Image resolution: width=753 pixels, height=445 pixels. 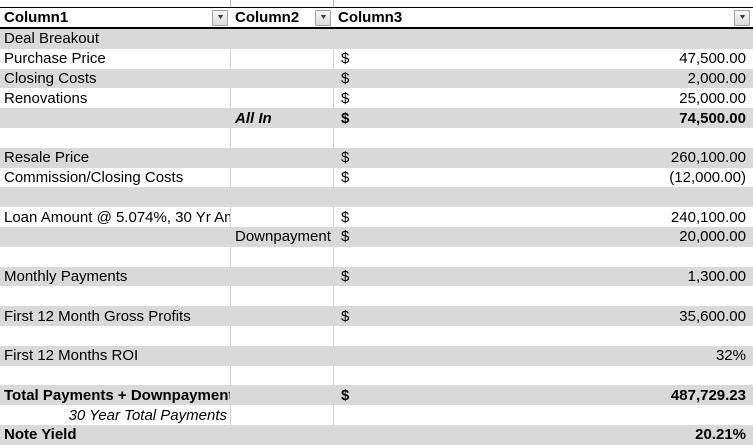 I want to click on cell-col3: $ 25,000.00, so click(x=543, y=98).